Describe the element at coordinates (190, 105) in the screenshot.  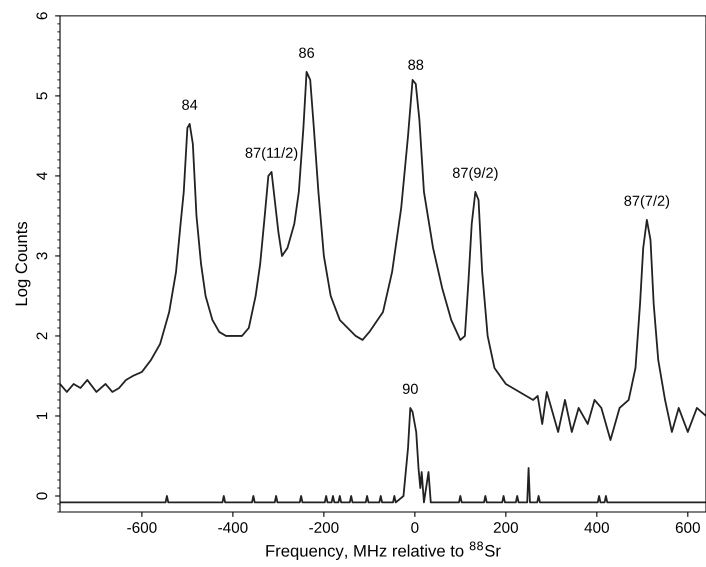
I see `annotation: 84` at that location.